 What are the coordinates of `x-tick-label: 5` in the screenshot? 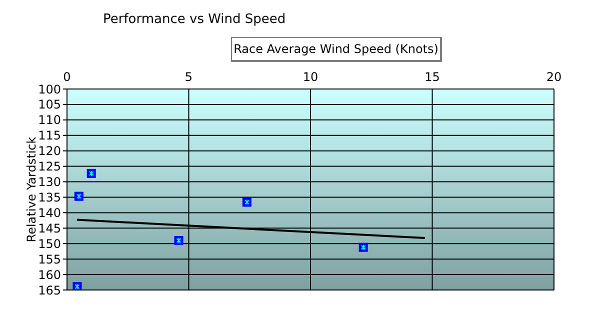 It's located at (188, 77).